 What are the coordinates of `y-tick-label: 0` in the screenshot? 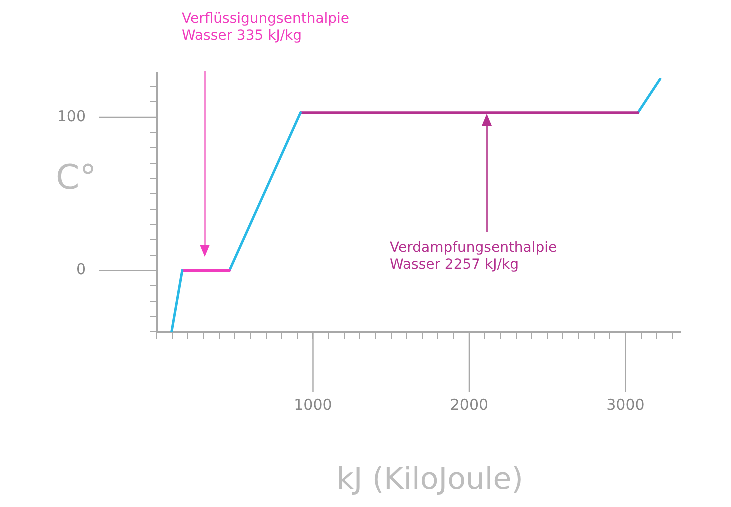 It's located at (81, 269).